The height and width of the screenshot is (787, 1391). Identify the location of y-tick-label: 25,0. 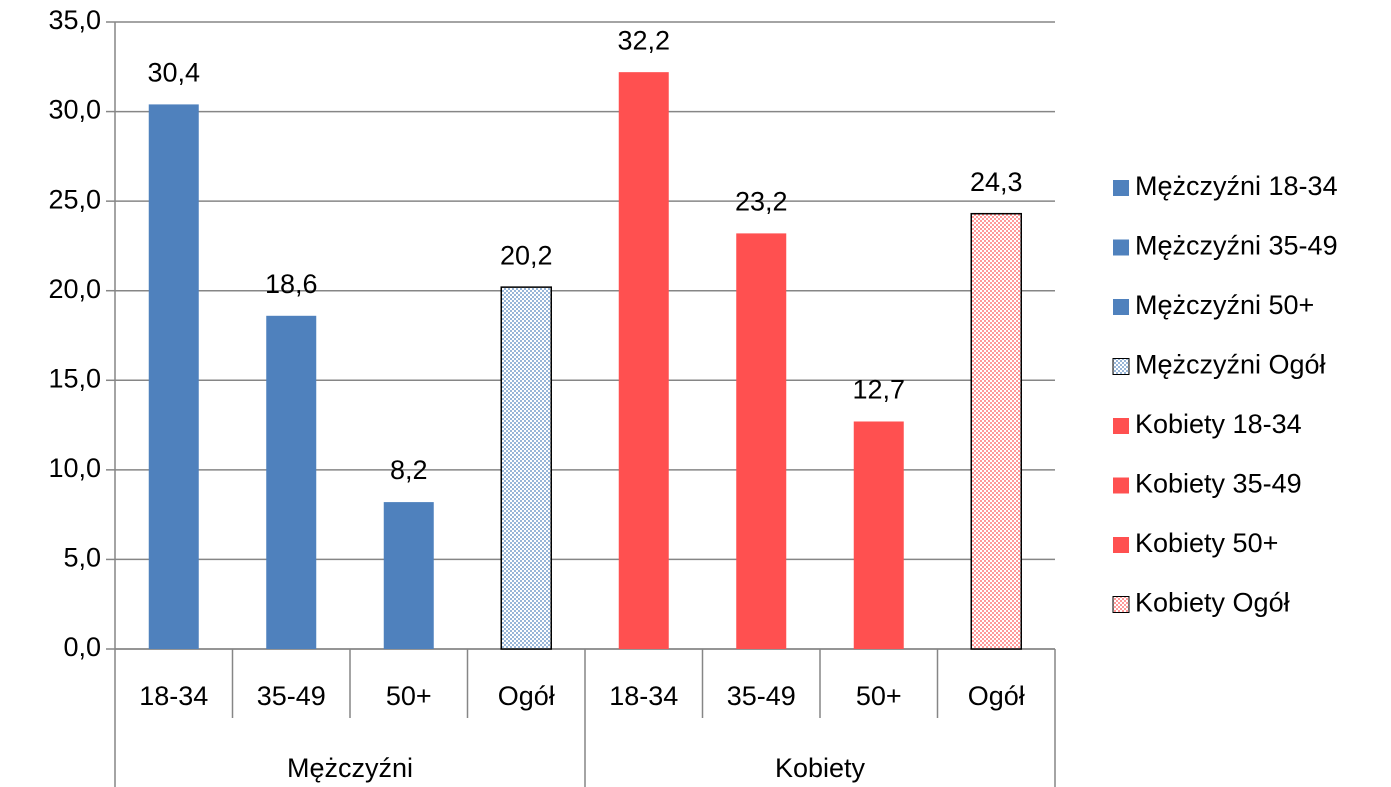
(74, 199).